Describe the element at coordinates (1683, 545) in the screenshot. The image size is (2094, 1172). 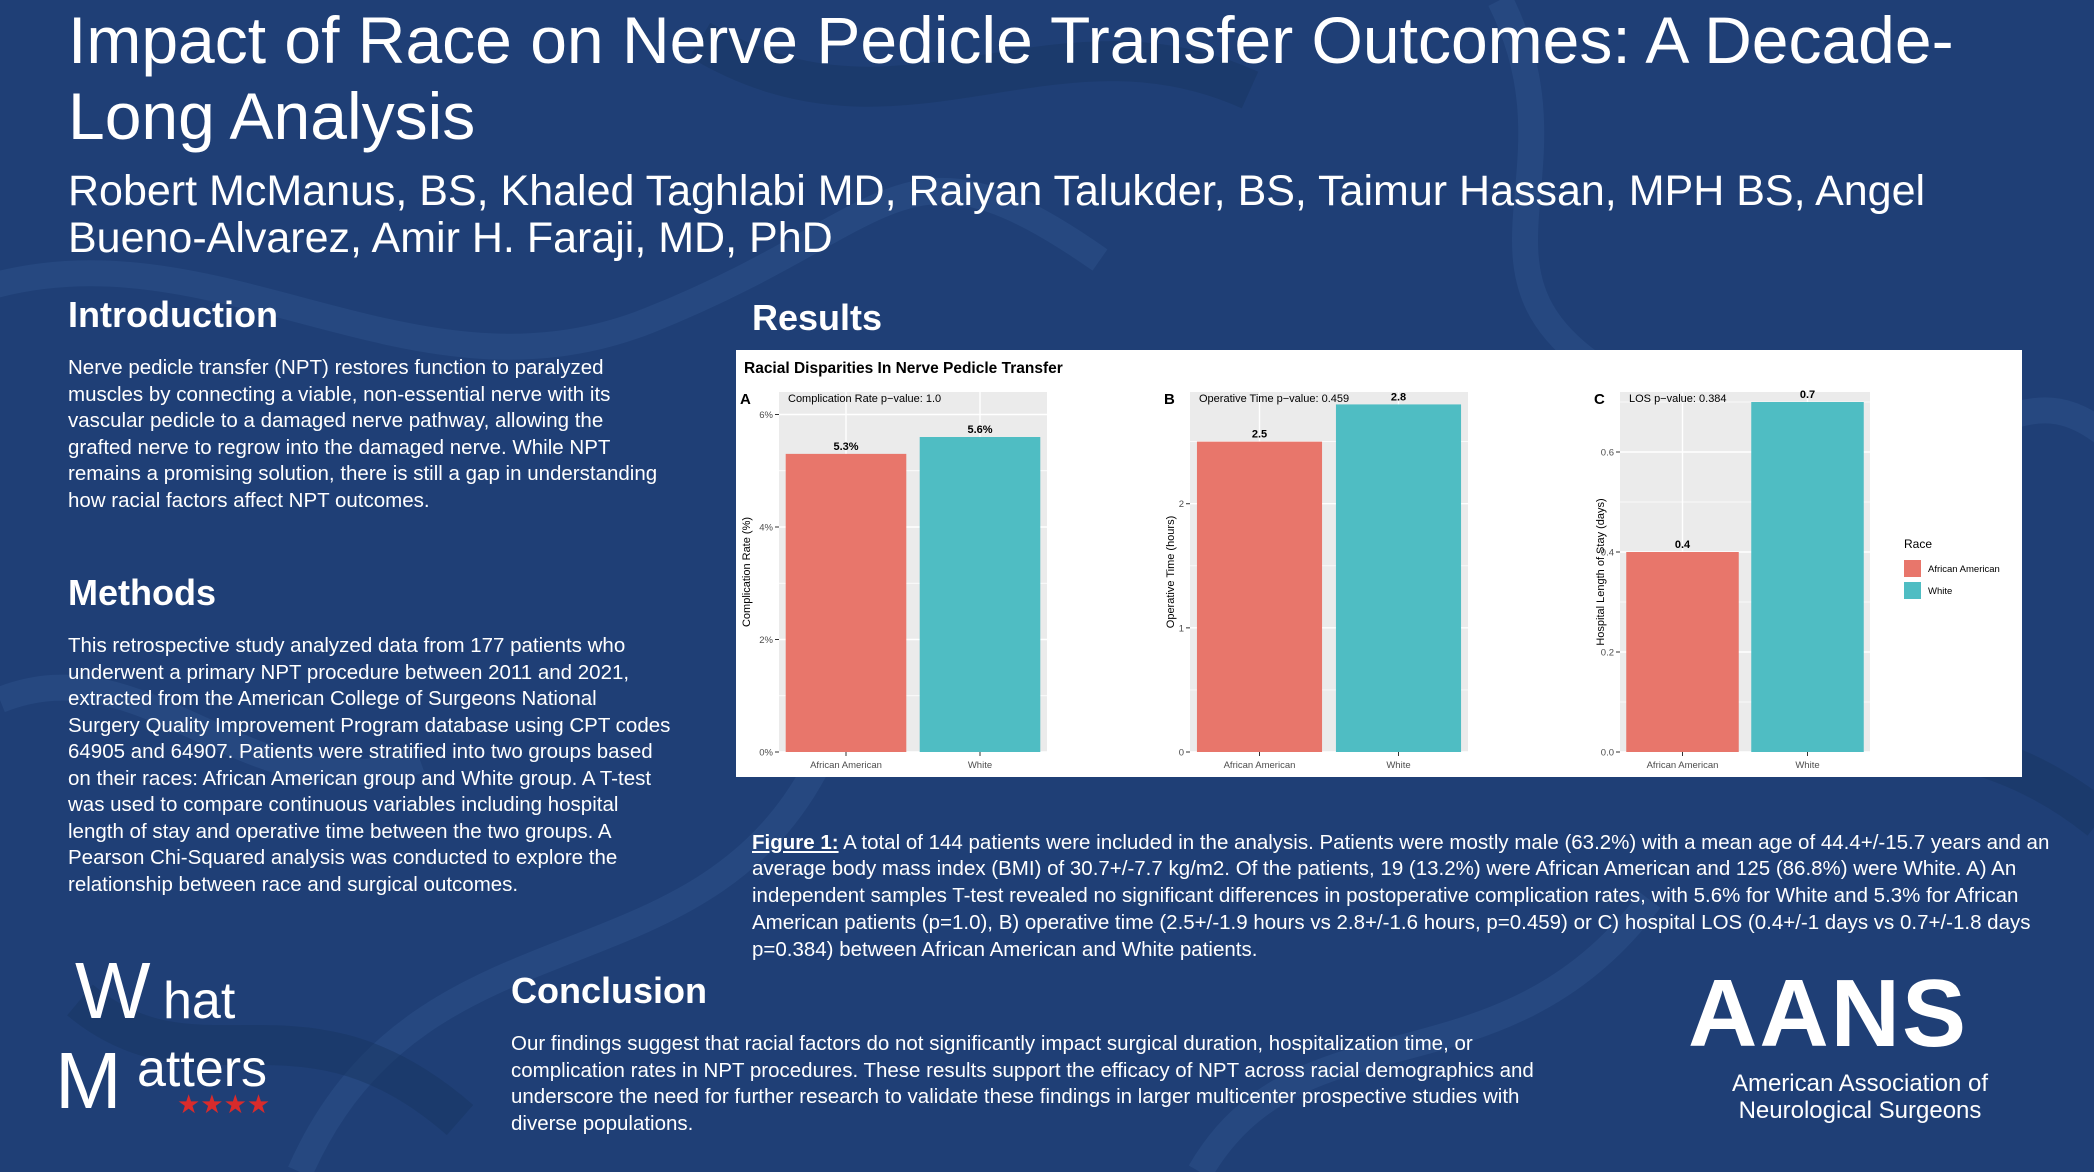
I see `bar-value-label: 0.4` at that location.